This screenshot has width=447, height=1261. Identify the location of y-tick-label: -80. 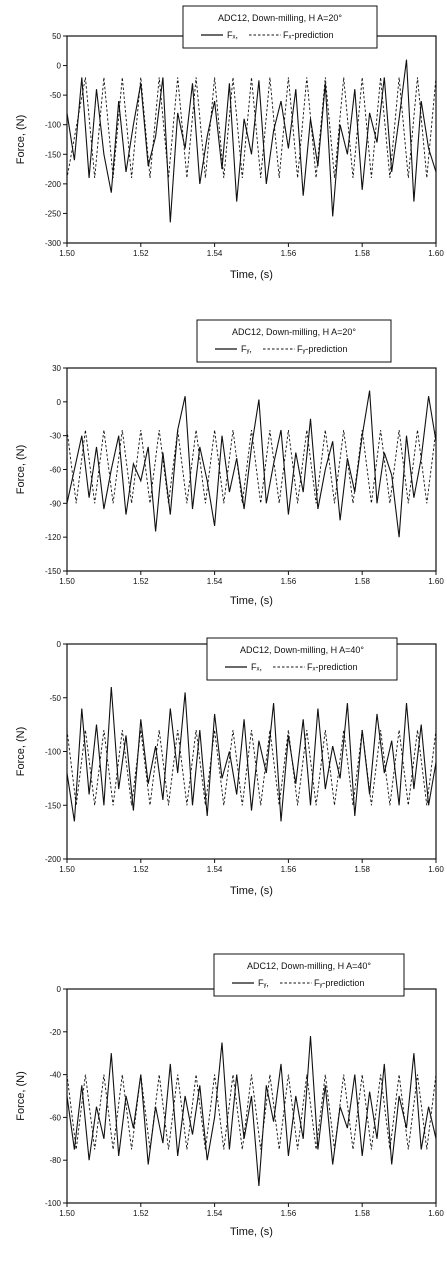
(55, 1160).